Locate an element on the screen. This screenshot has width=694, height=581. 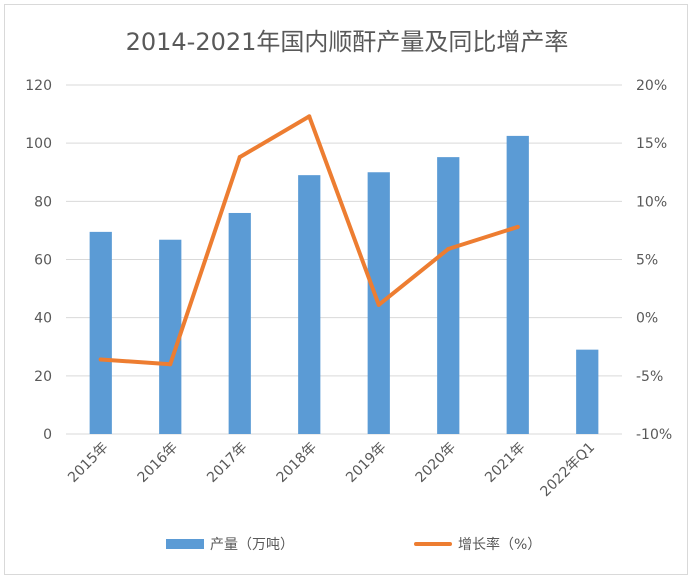
y-right-tick-label: 10% is located at coordinates (651, 202).